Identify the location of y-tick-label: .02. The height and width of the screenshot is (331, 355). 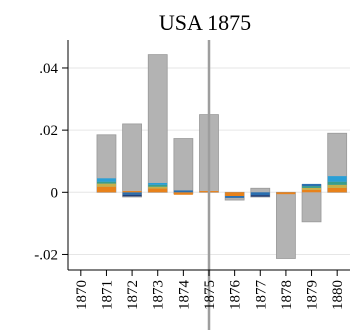
(48, 131).